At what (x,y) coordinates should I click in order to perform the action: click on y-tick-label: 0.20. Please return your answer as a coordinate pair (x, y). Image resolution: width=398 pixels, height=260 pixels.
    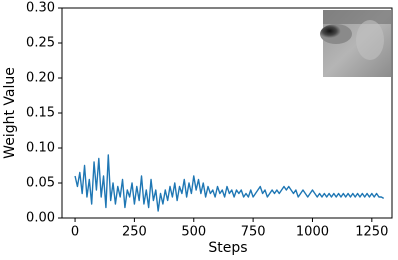
    Looking at the image, I should click on (40, 78).